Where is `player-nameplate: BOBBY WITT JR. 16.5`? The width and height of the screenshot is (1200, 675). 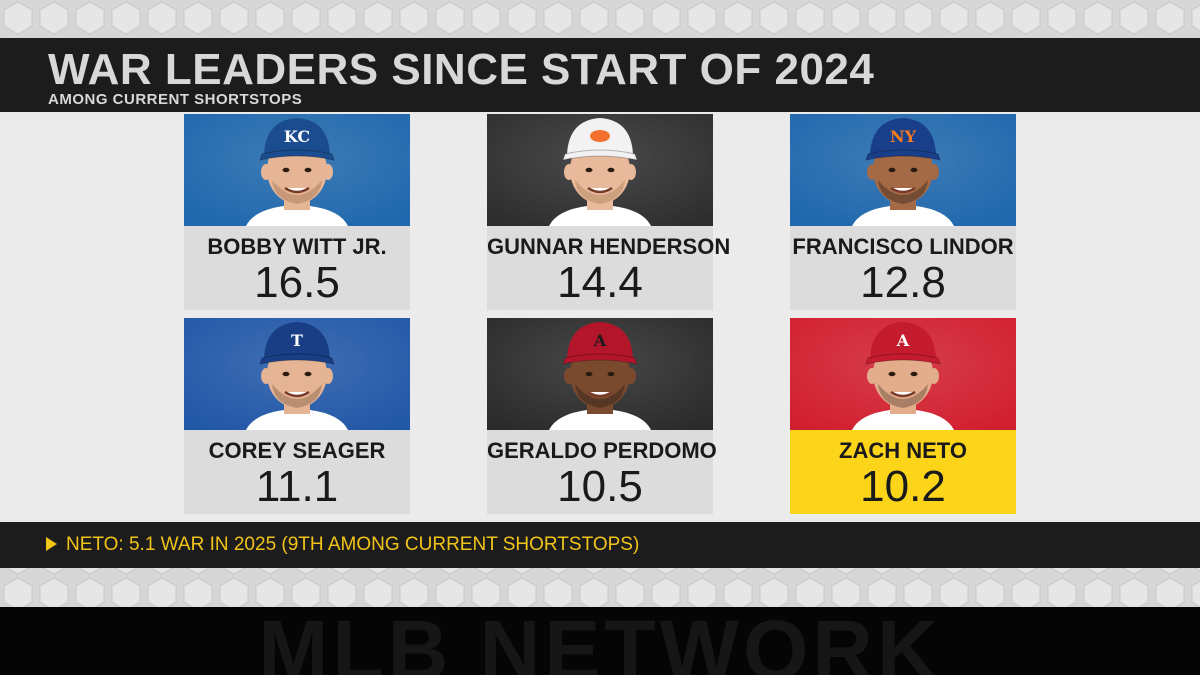
player-nameplate: BOBBY WITT JR. 16.5 is located at coordinates (297, 268).